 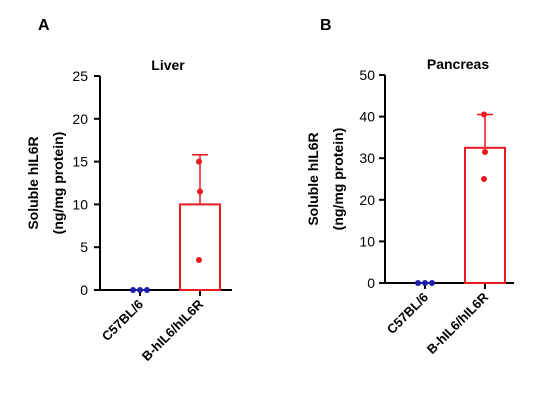 I want to click on chart-title: Pancreas, so click(x=458, y=64).